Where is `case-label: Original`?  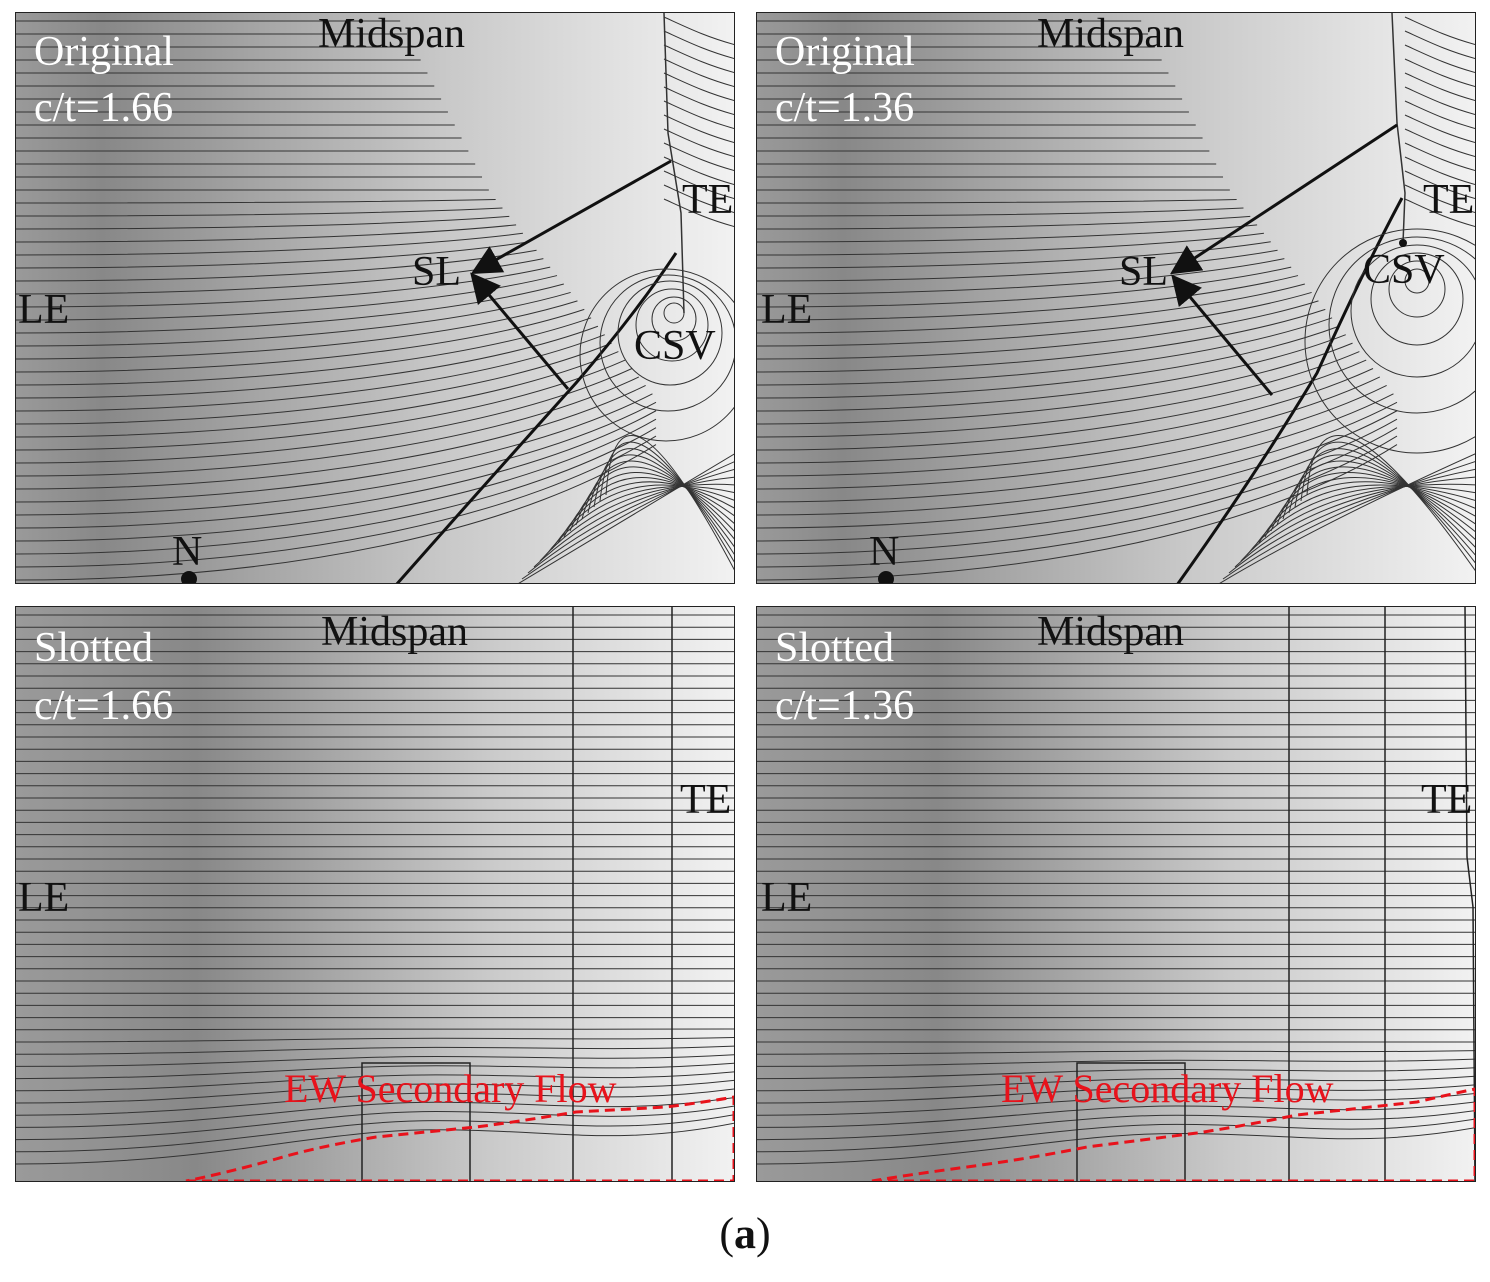 case-label: Original is located at coordinates (104, 52).